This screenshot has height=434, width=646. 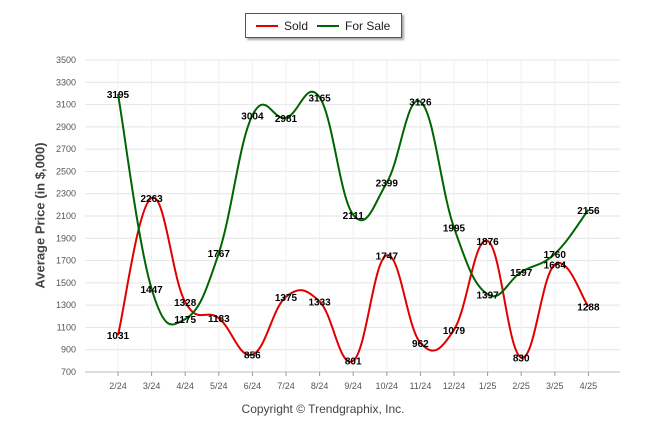 What do you see at coordinates (368, 26) in the screenshot?
I see `legend-label-for-sale: For Sale` at bounding box center [368, 26].